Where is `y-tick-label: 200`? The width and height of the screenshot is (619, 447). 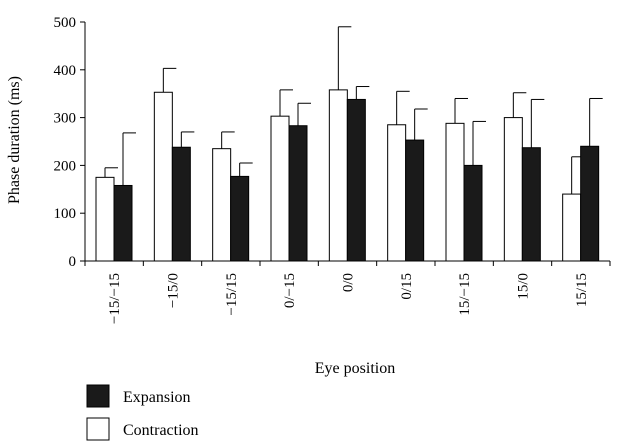 y-tick-label: 200 is located at coordinates (65, 166).